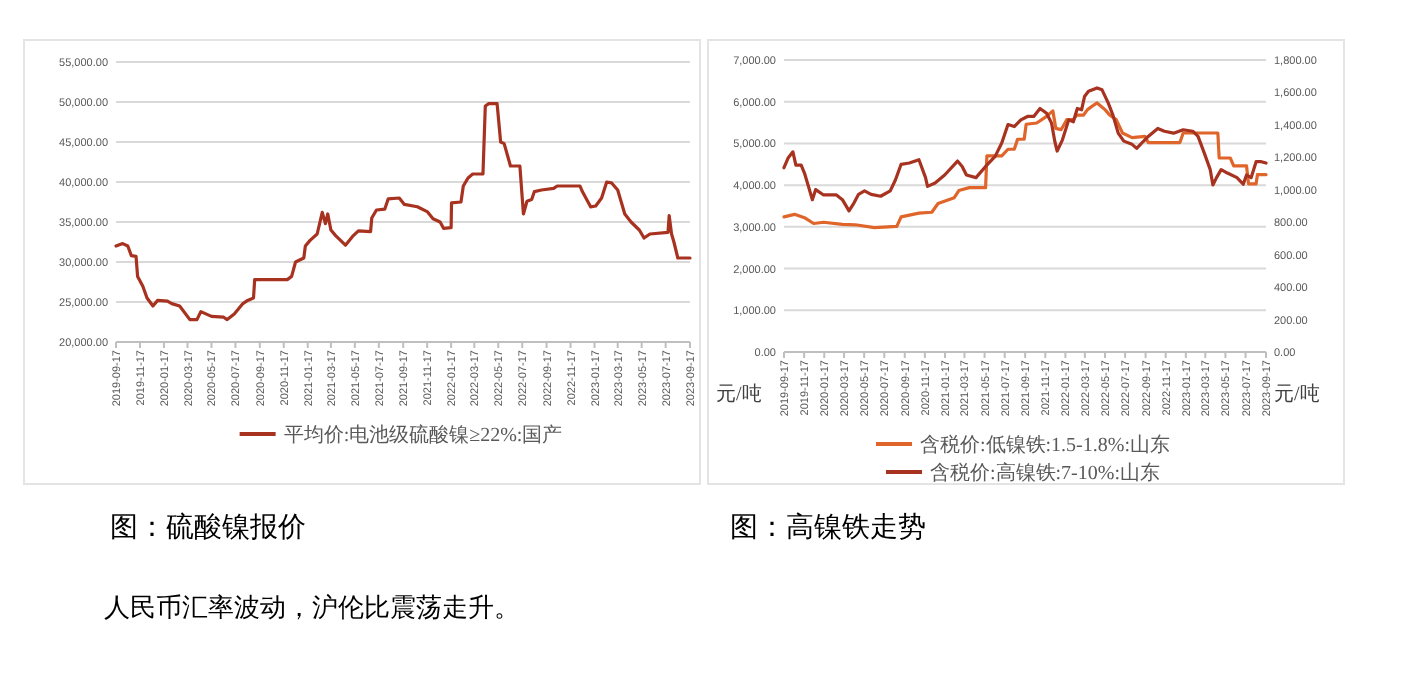 The height and width of the screenshot is (692, 1426). I want to click on legend-label: 含税价:高镍铁:7-10%:山东, so click(1045, 473).